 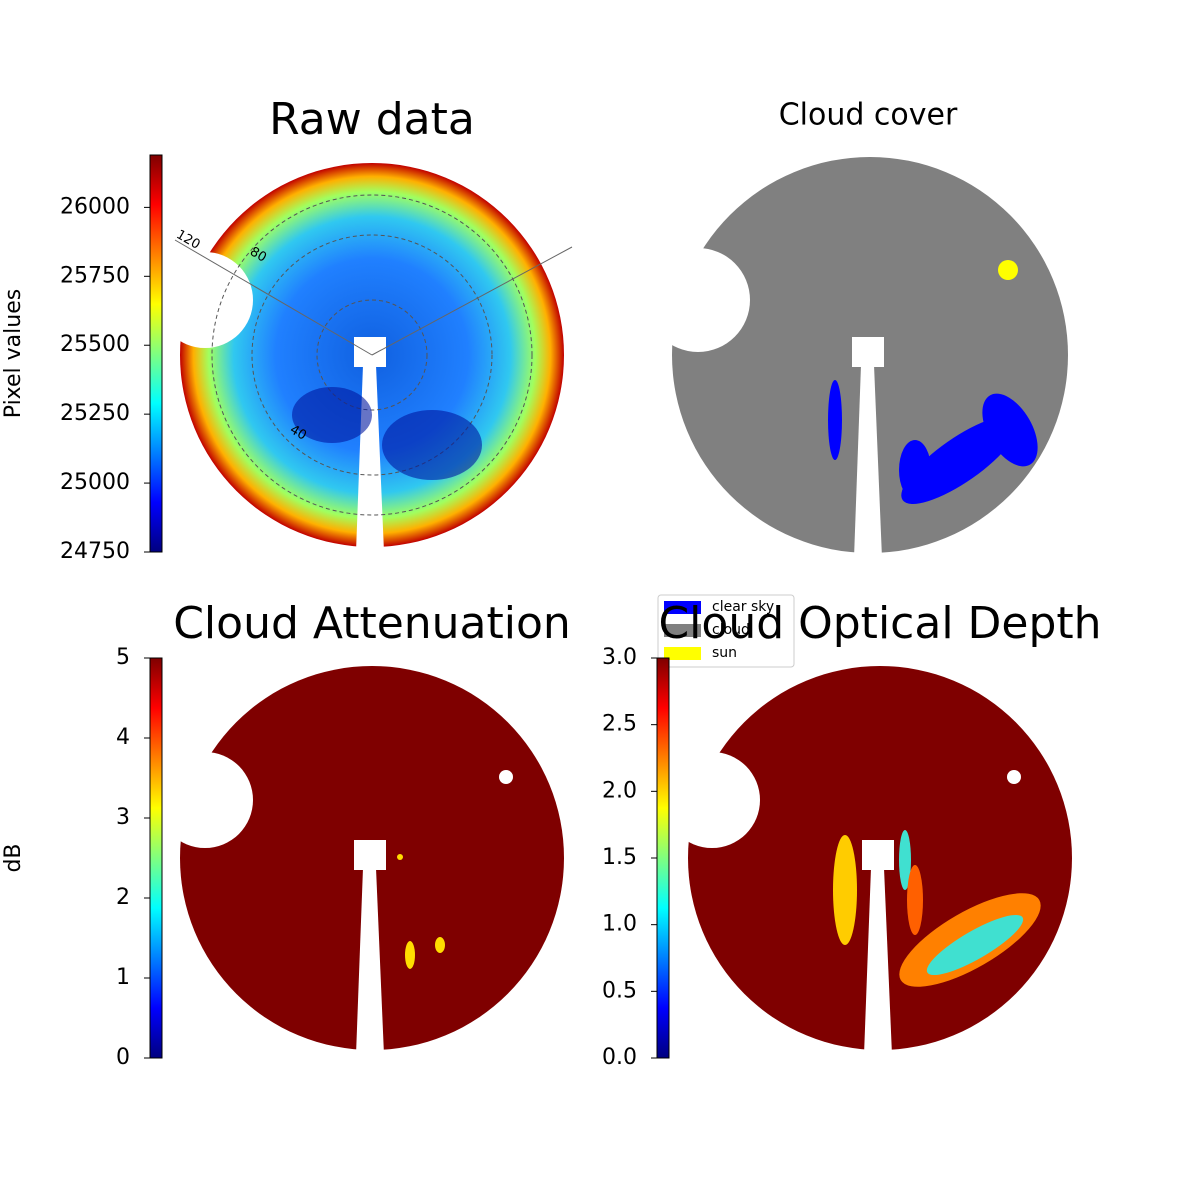 I want to click on colorbar-tick-label: 2, so click(x=123, y=897).